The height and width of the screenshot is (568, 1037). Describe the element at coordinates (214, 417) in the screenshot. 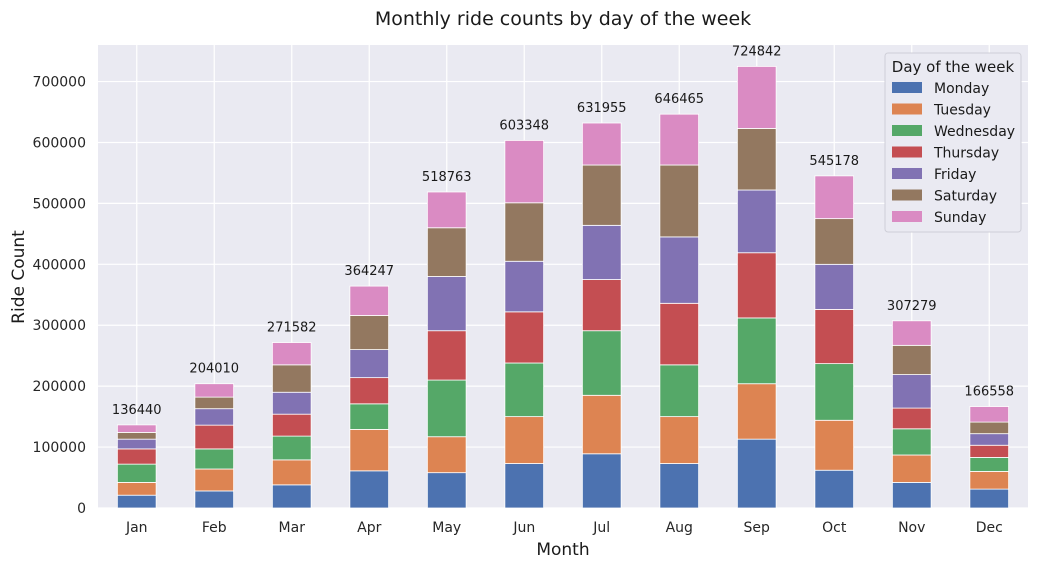

I see `bar-segment-feb-friday` at that location.